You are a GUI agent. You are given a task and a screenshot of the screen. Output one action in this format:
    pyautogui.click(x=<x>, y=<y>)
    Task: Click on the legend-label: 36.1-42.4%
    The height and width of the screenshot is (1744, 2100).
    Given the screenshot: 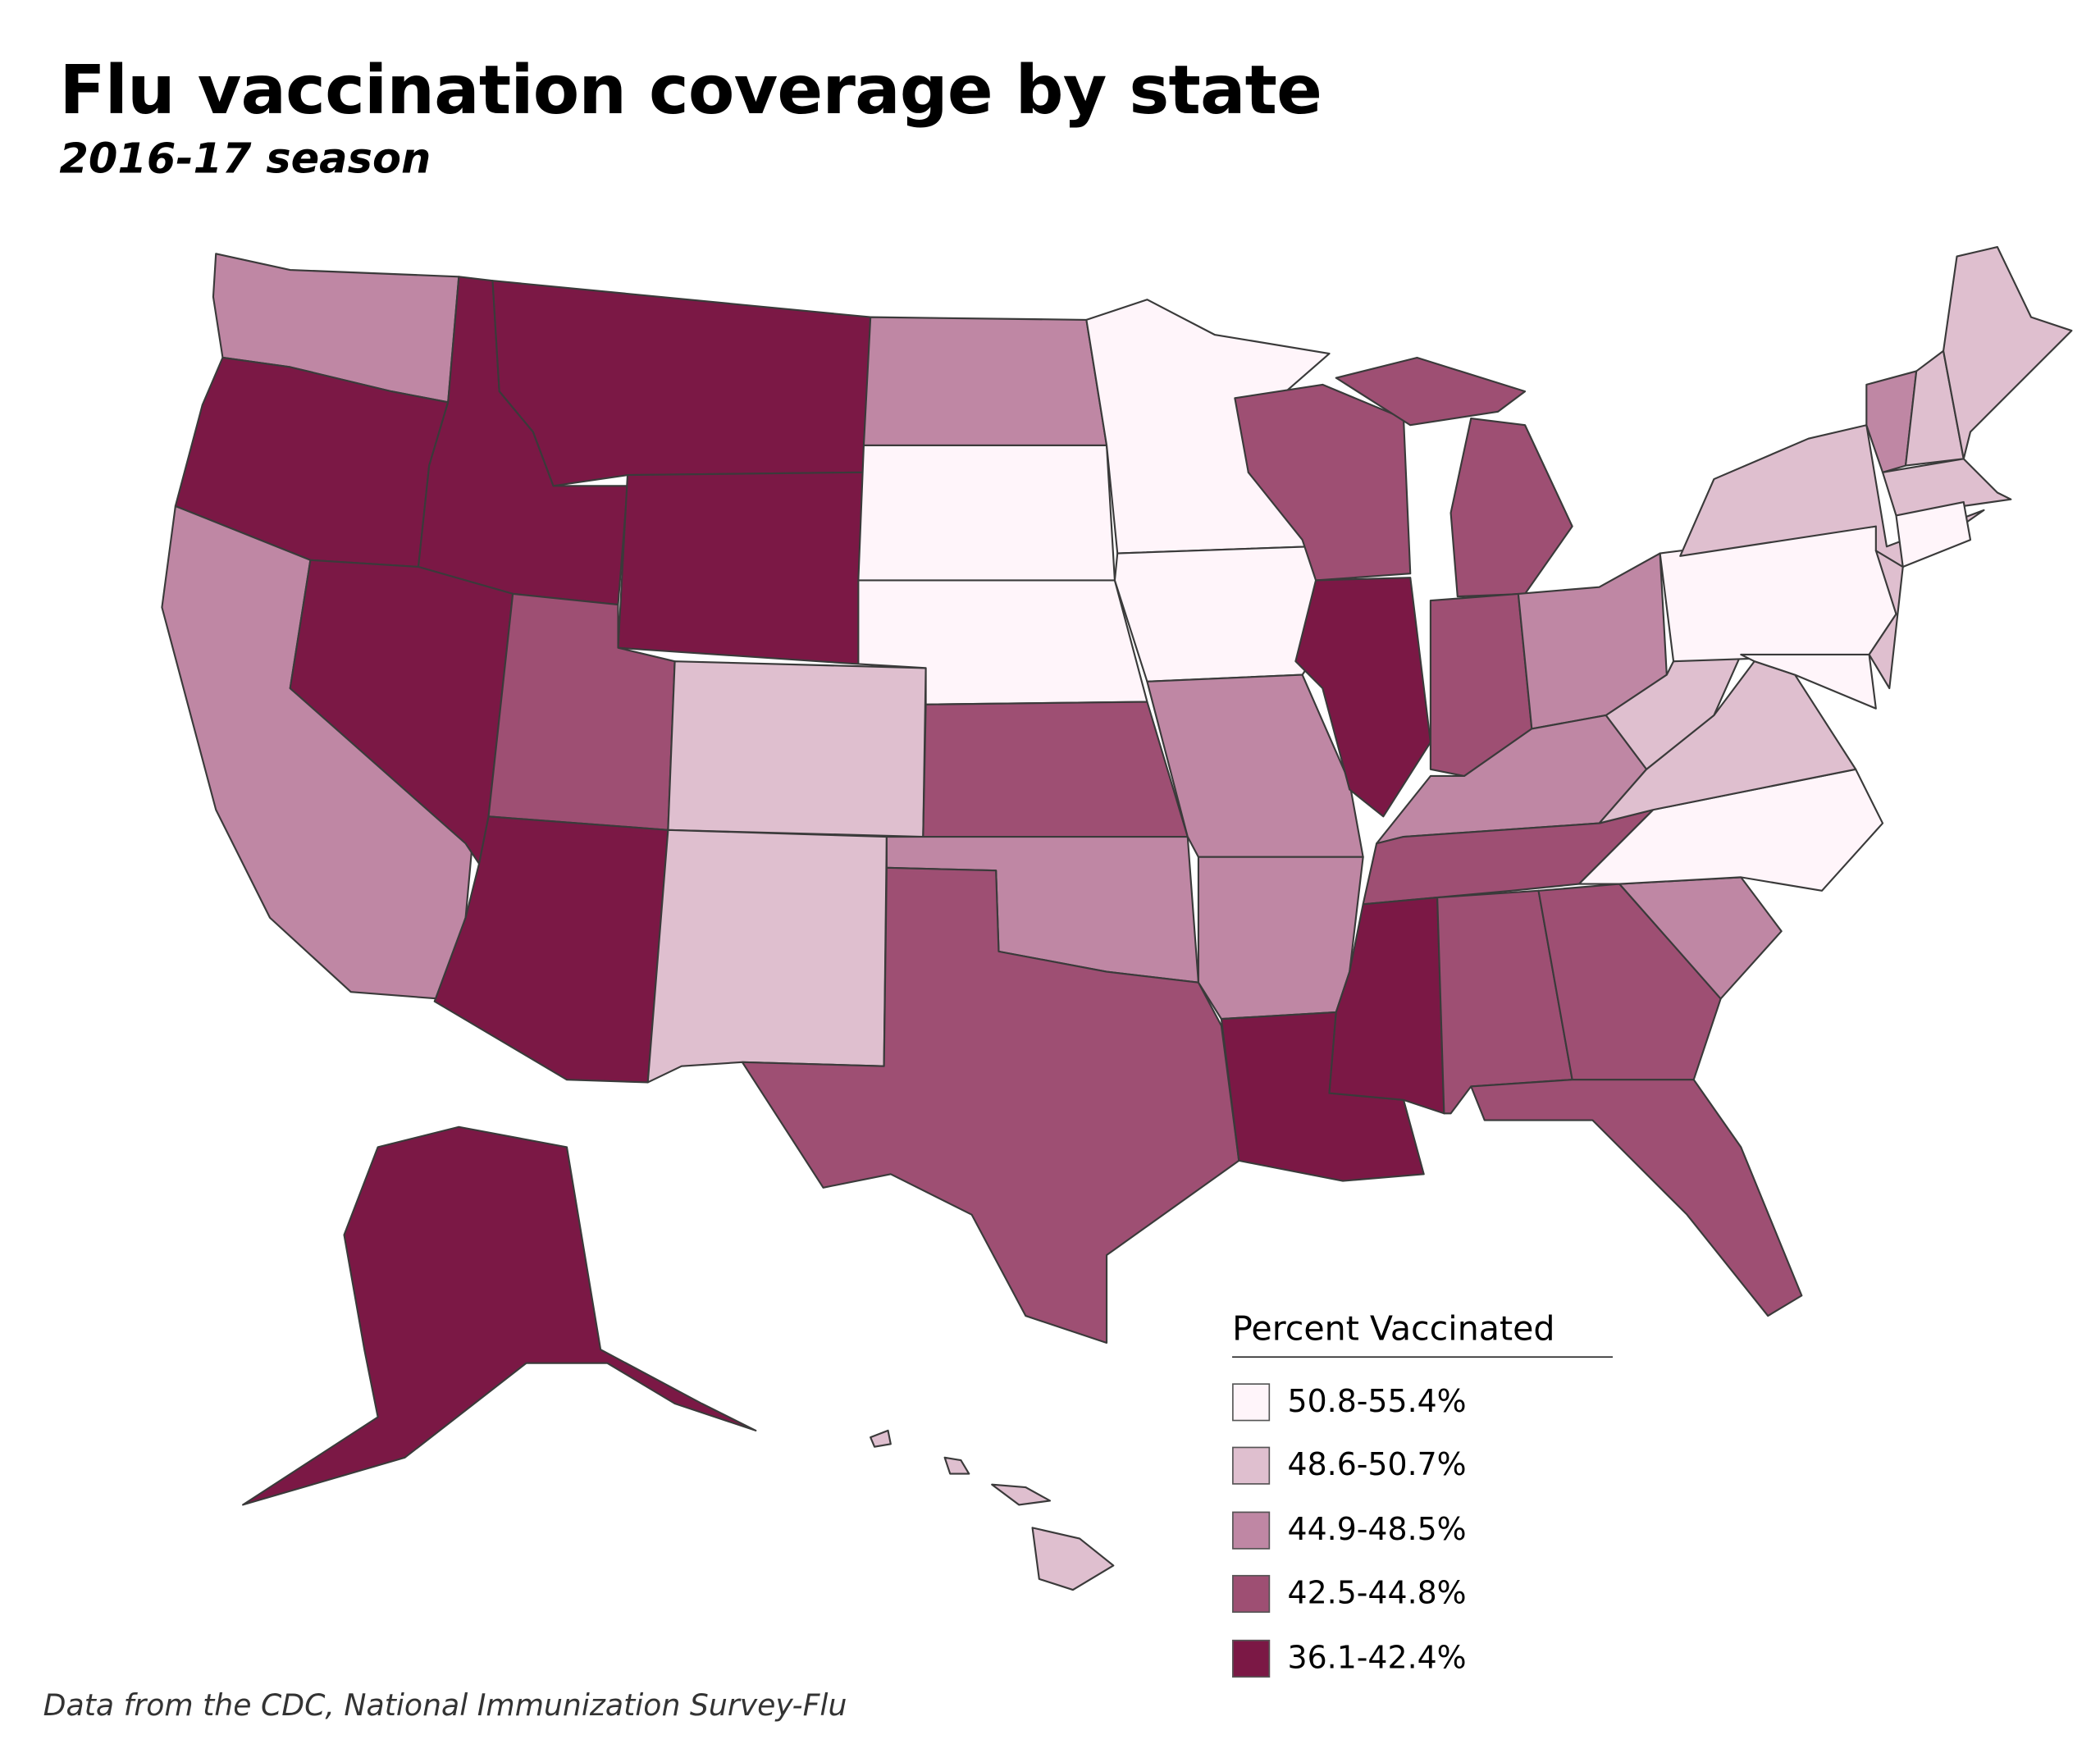 What is the action you would take?
    pyautogui.click(x=1377, y=1658)
    